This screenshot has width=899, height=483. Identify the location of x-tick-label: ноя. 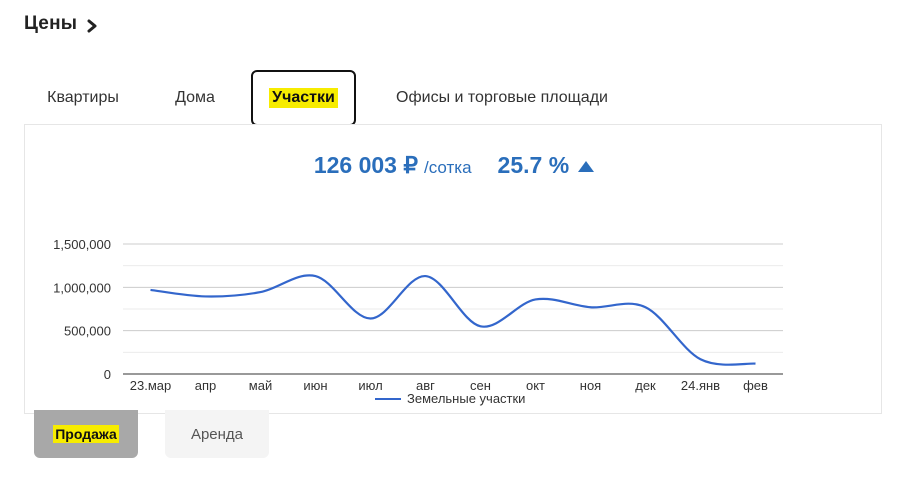
(590, 385).